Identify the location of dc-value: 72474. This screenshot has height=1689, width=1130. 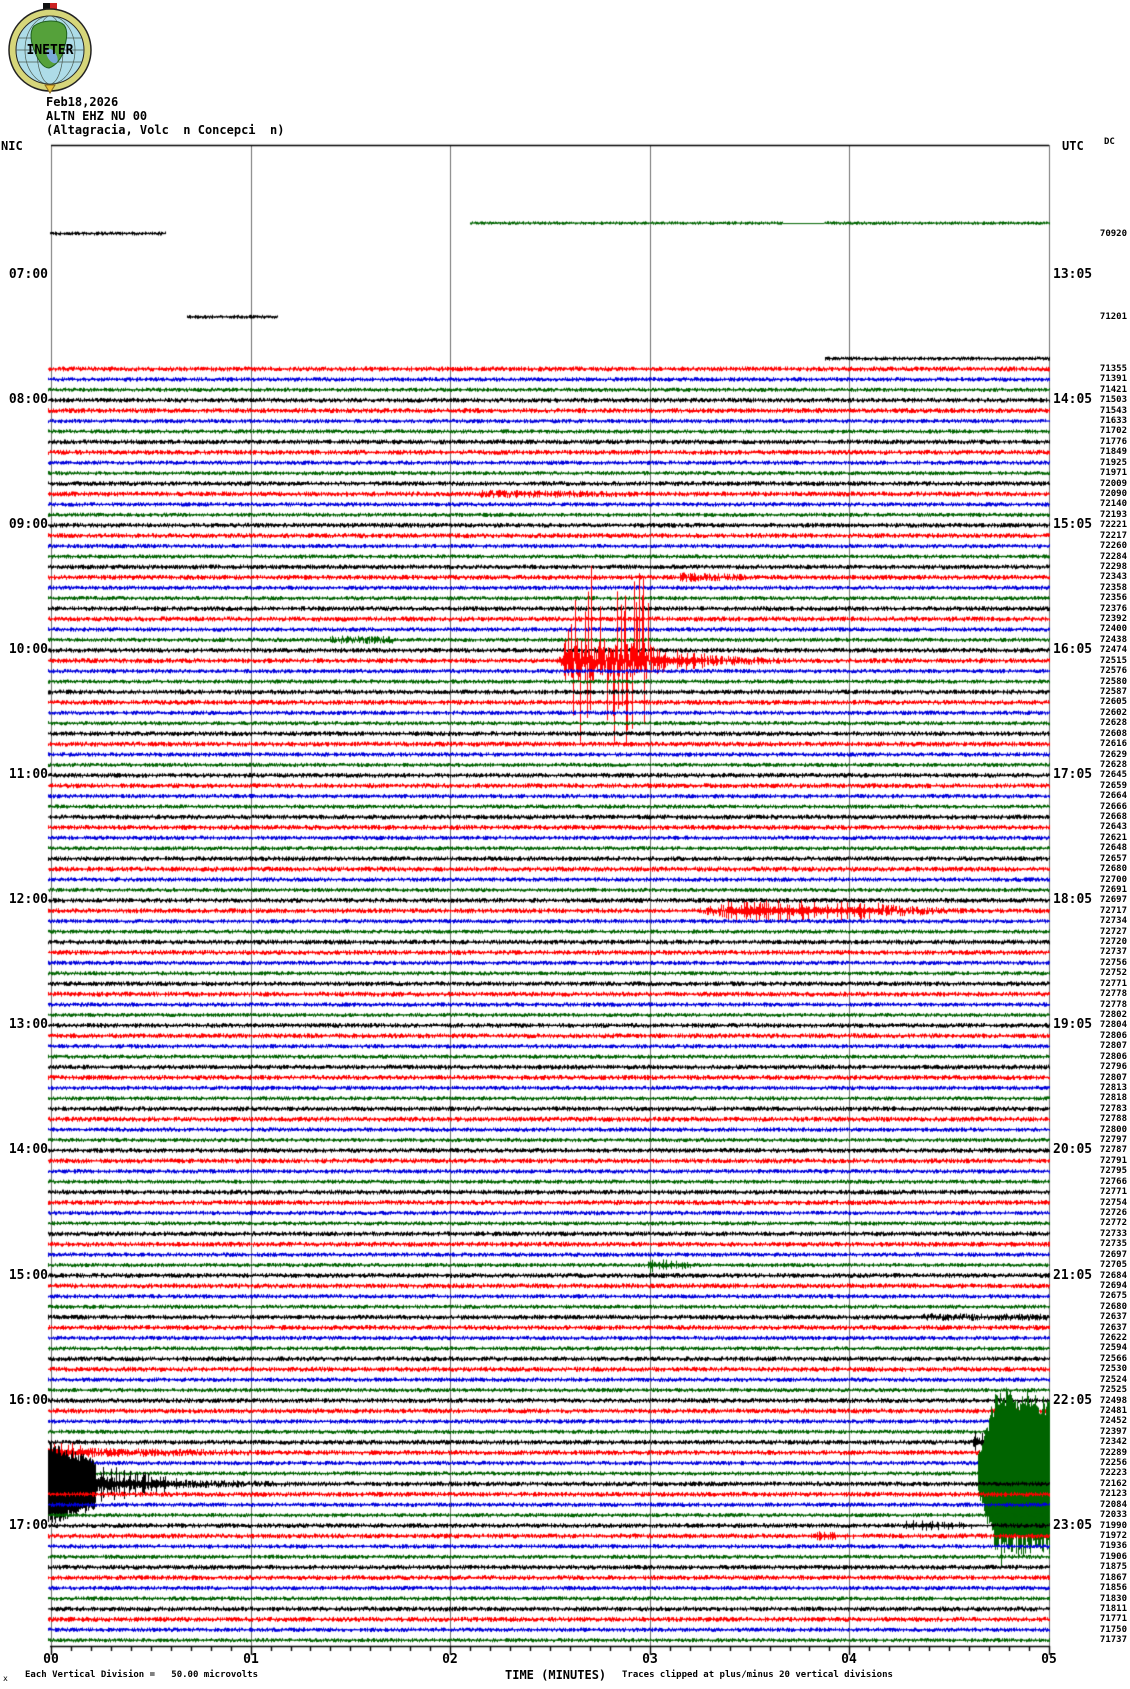
(1113, 650).